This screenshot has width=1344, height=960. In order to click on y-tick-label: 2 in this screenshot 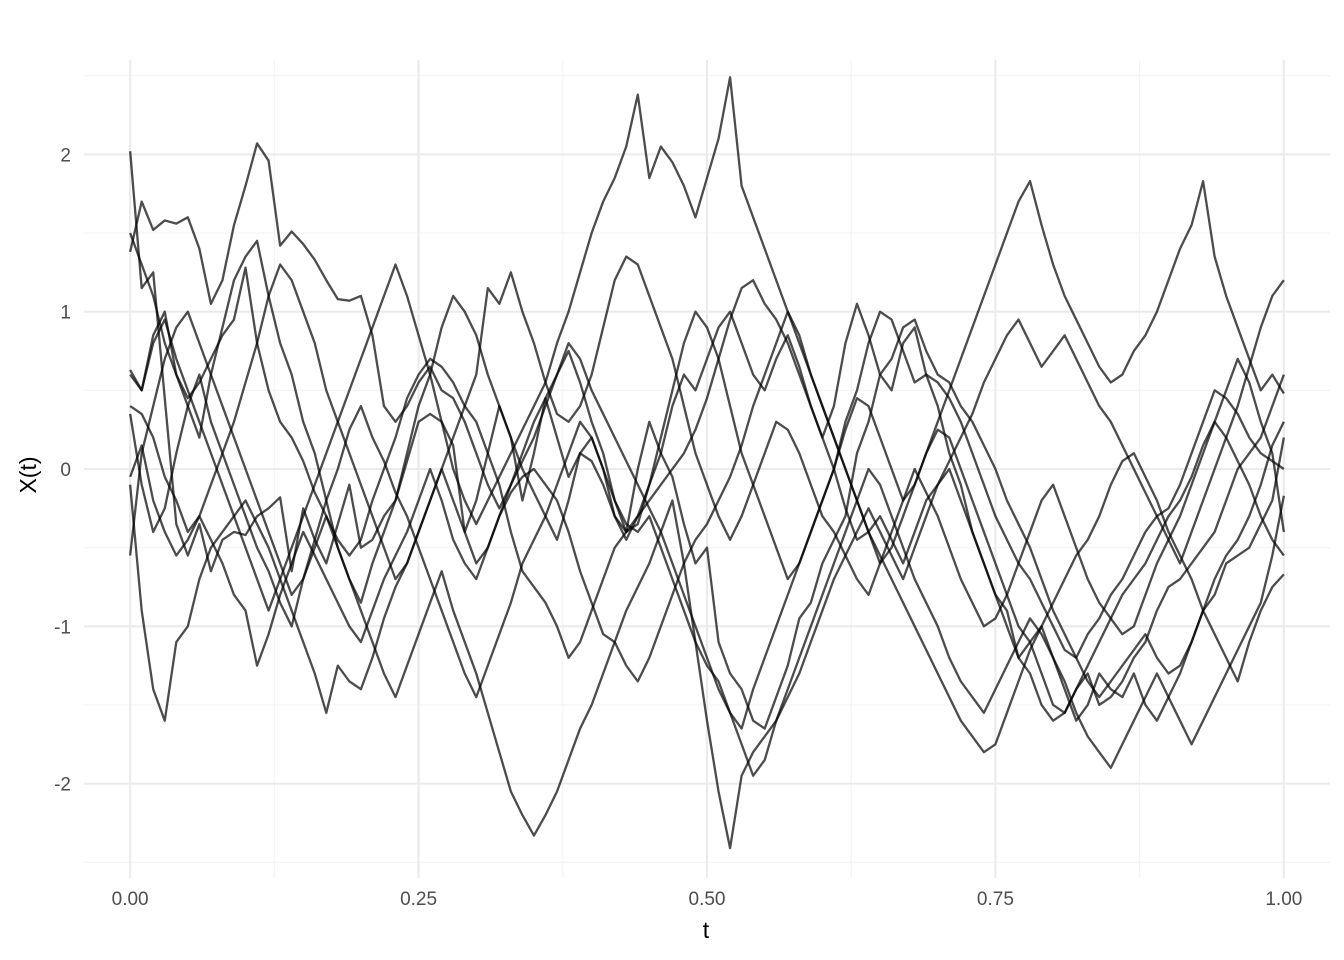, I will do `click(65, 155)`.